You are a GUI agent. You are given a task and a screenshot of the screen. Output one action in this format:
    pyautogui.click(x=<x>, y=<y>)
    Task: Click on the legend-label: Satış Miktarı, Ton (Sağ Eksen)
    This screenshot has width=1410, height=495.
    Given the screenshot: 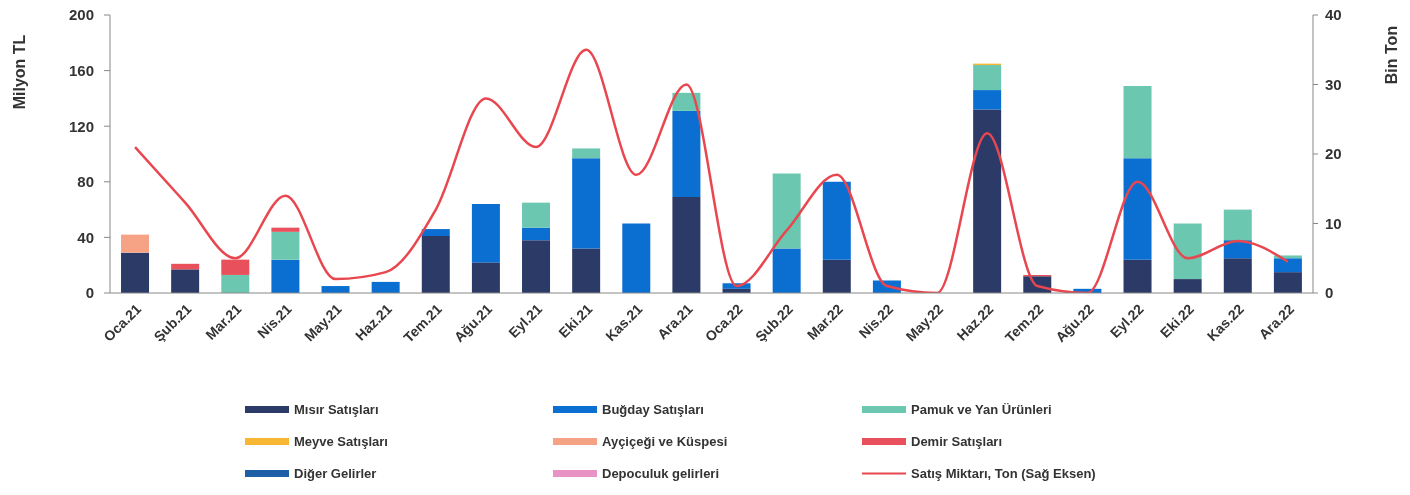 What is the action you would take?
    pyautogui.click(x=1003, y=473)
    